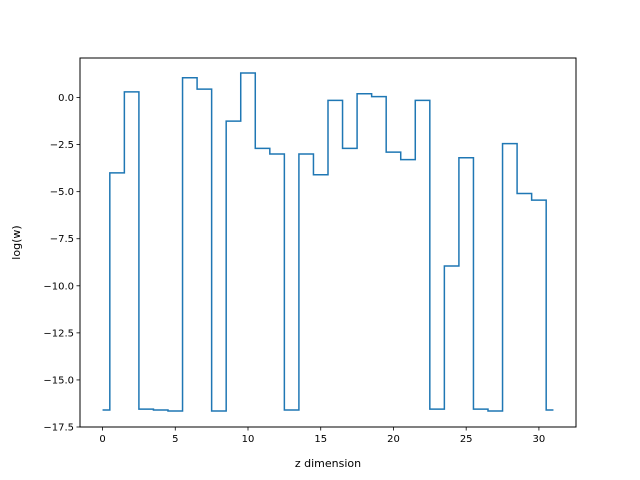  Describe the element at coordinates (66, 98) in the screenshot. I see `y-tick-label: 0.0` at that location.